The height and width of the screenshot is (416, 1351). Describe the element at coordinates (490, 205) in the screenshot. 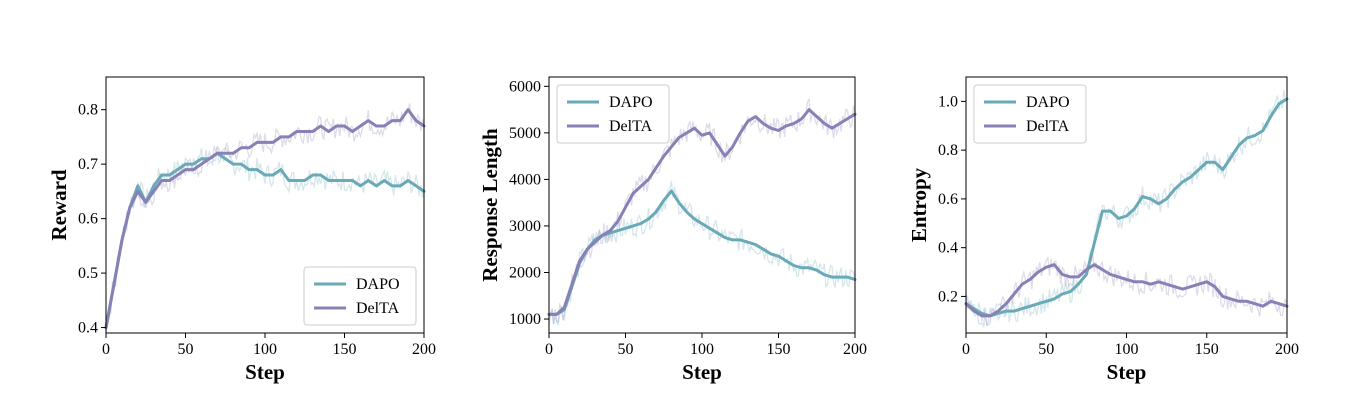

I see `y-axis-label: Response Length` at that location.